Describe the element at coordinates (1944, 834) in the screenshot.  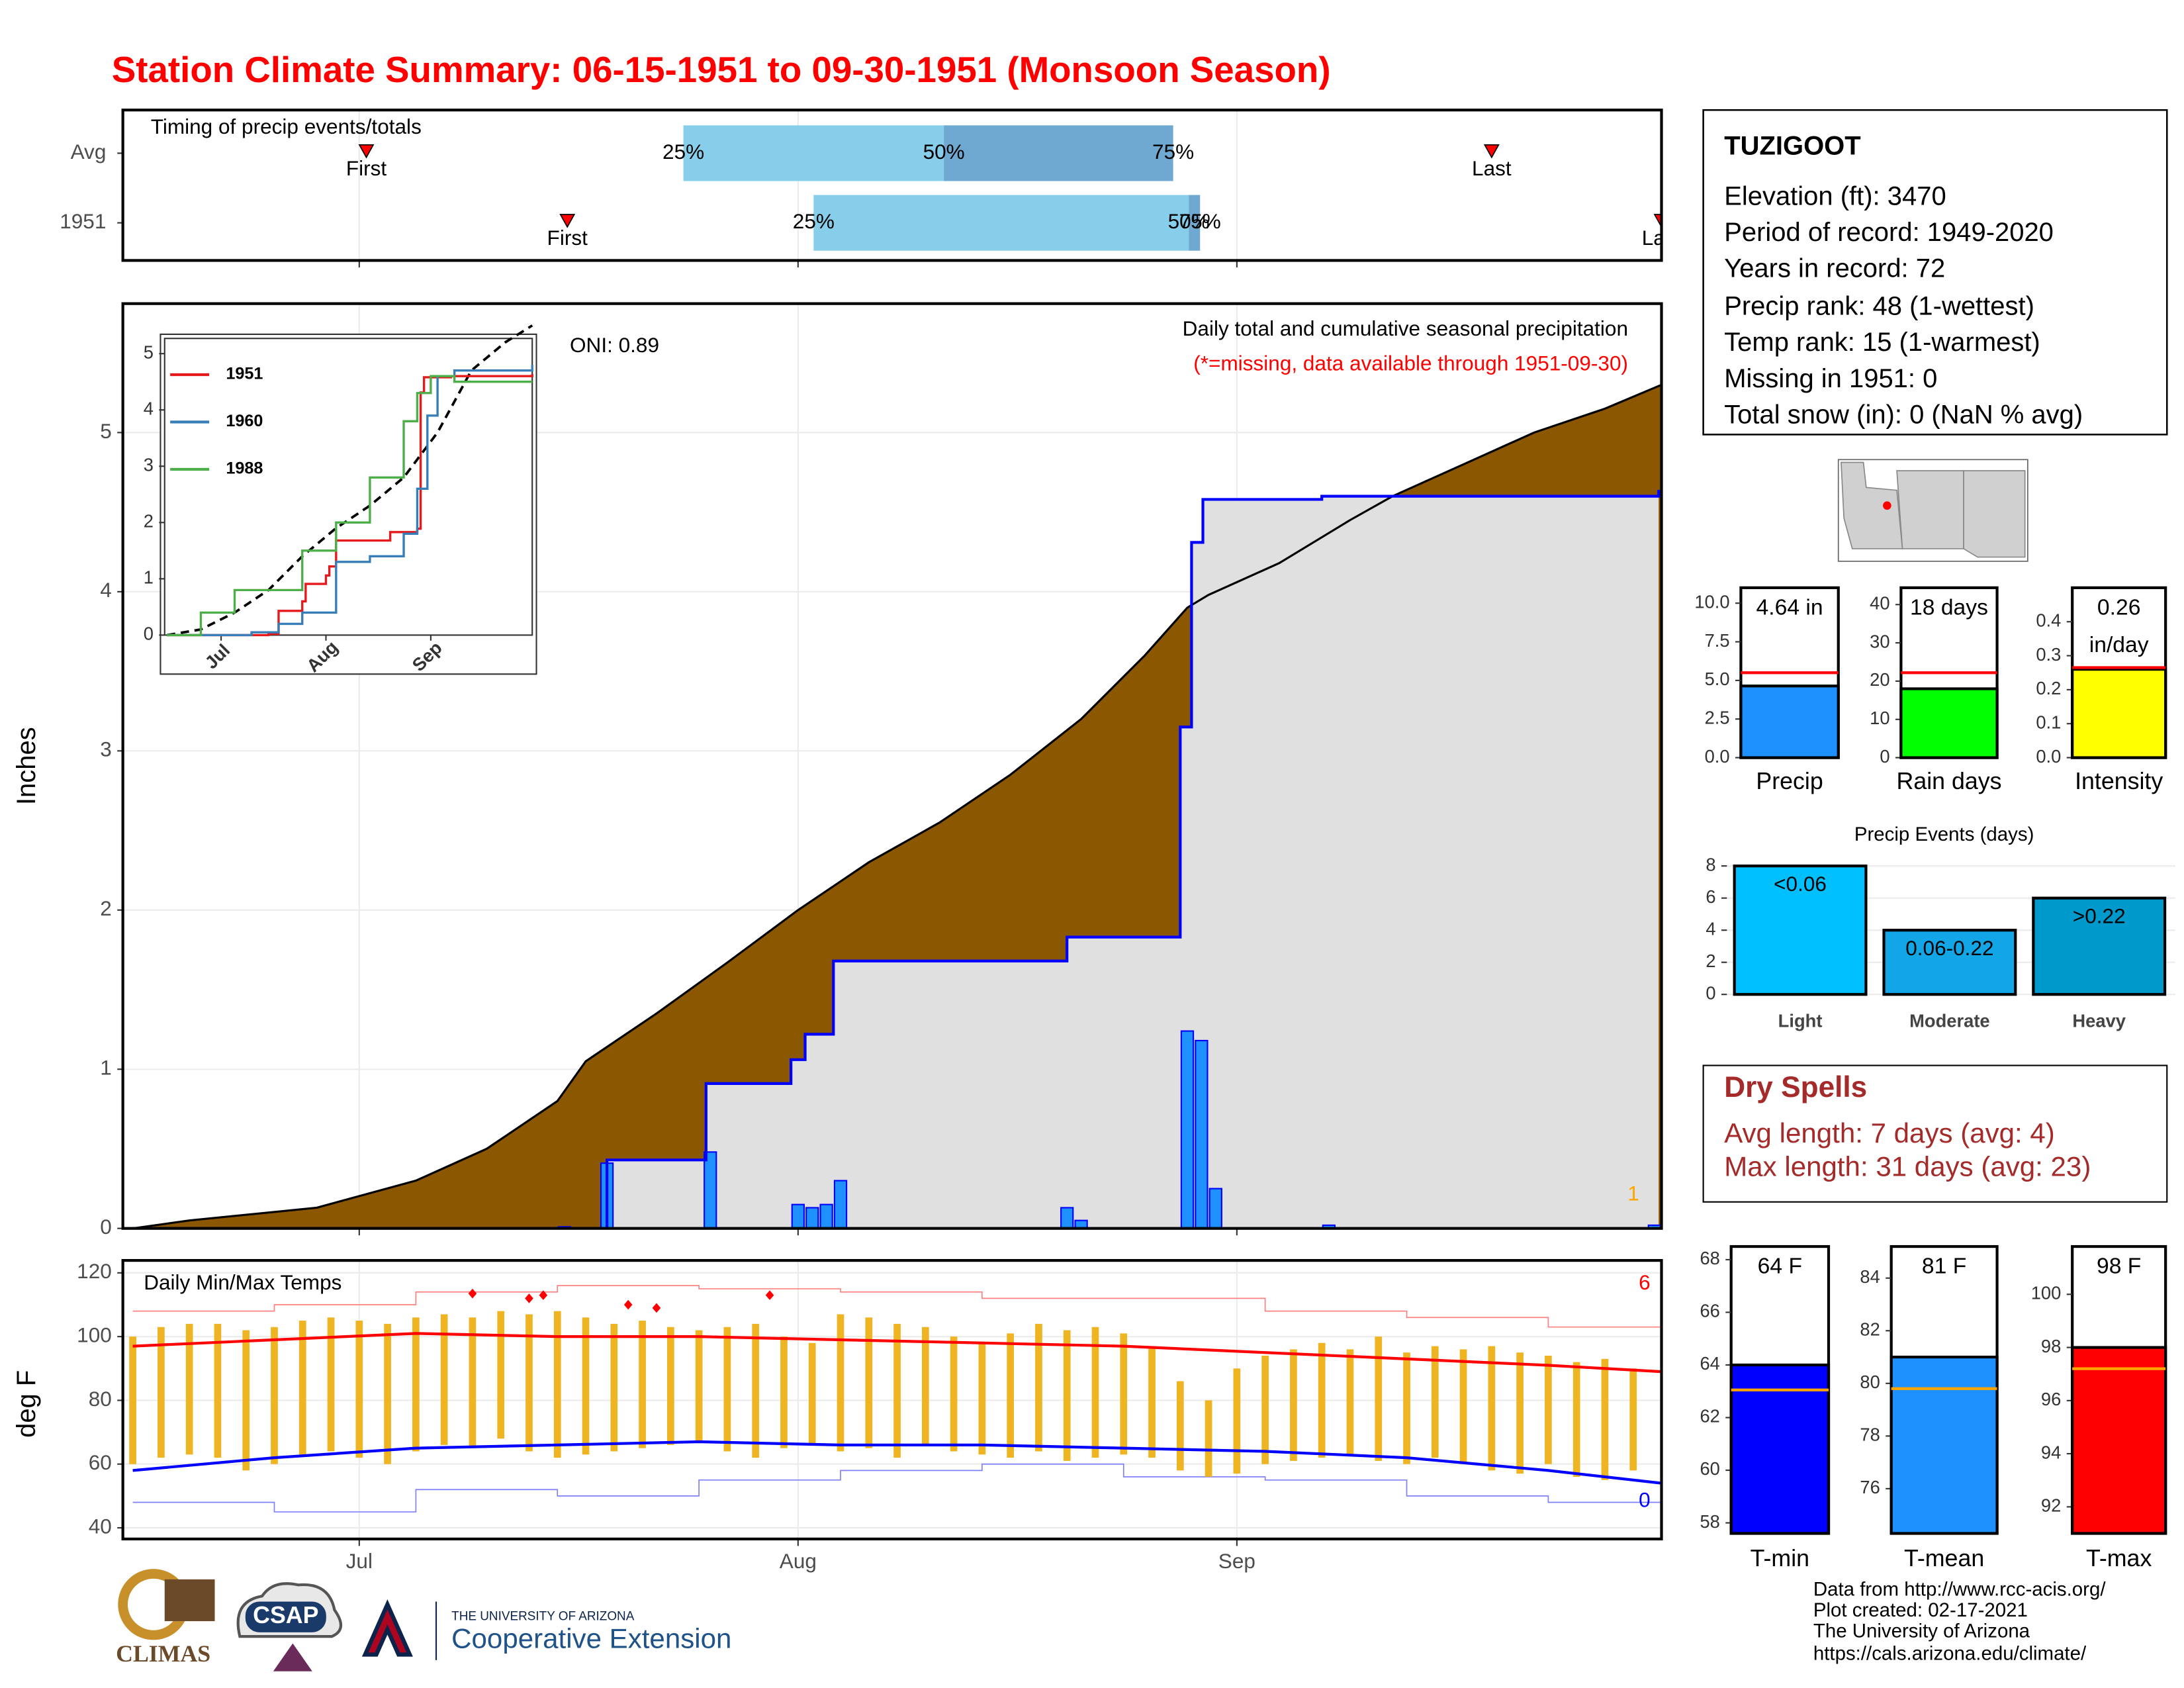
I see `chart-title: Precip Events (days)` at that location.